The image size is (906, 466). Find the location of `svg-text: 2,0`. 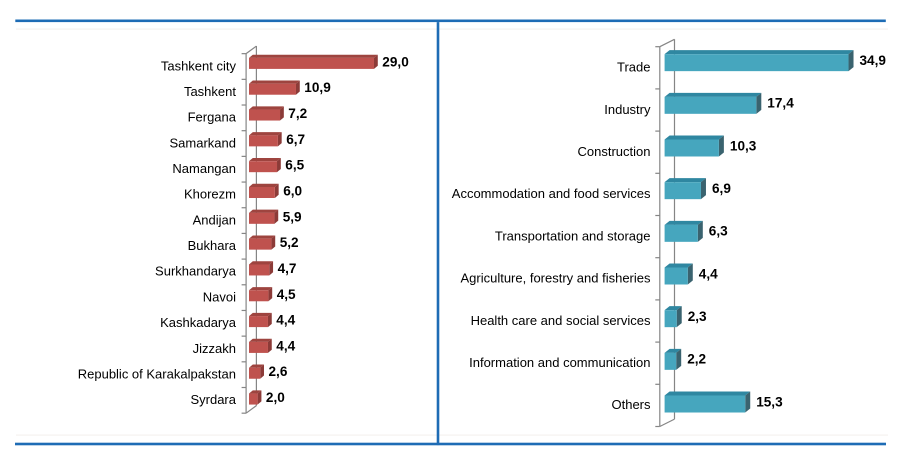

svg-text: 2,0 is located at coordinates (275, 397).